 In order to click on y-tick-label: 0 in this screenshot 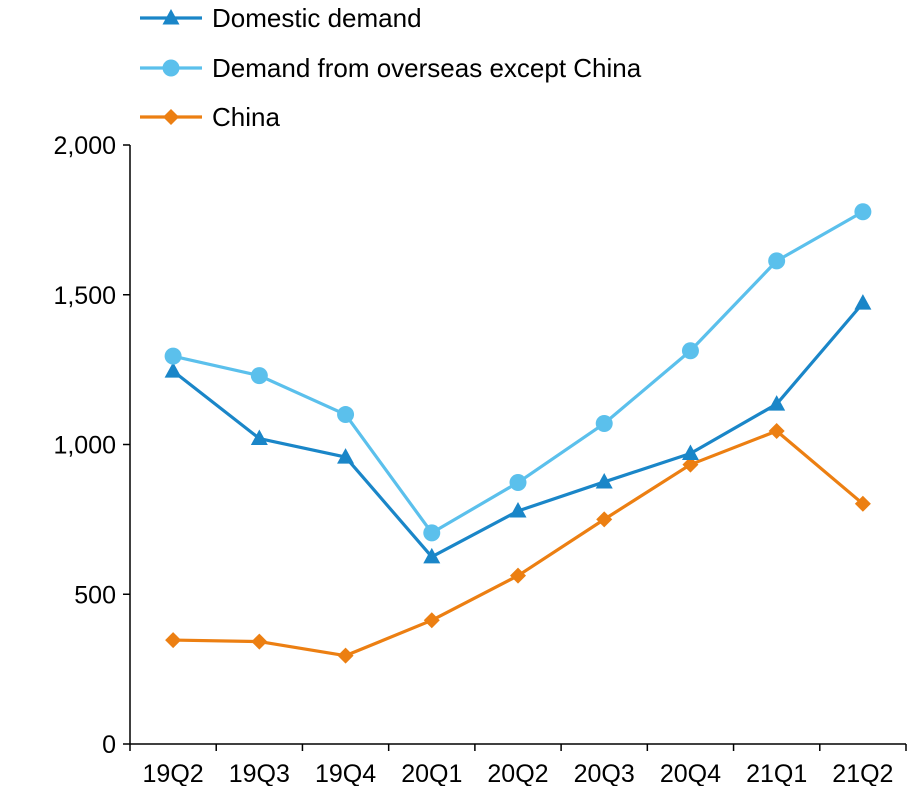, I will do `click(109, 745)`.